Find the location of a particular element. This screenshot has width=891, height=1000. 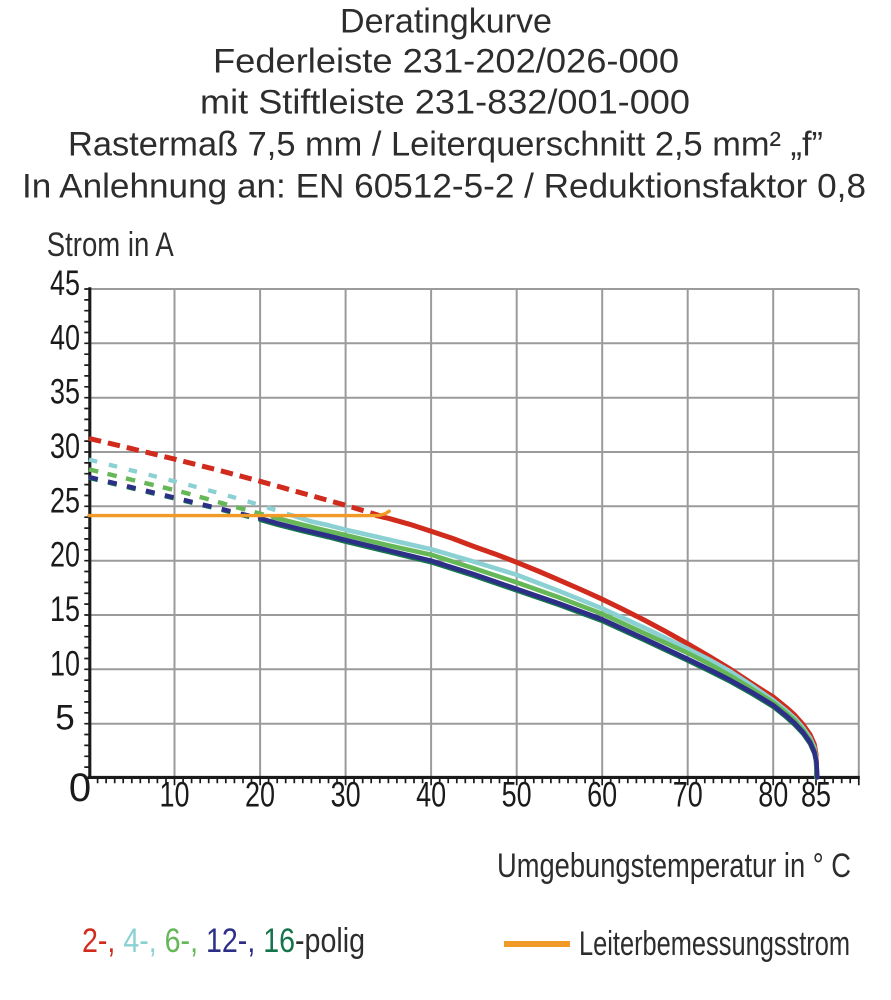

svg-text: Umgebungstemperatur in ° C is located at coordinates (674, 866).